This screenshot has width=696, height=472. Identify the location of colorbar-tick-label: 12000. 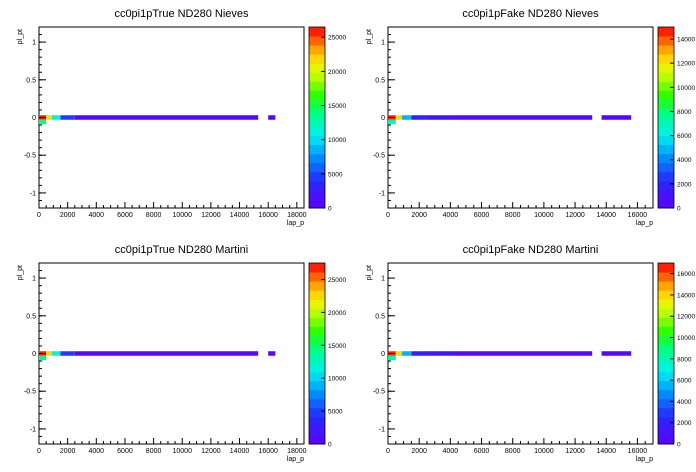
(686, 317).